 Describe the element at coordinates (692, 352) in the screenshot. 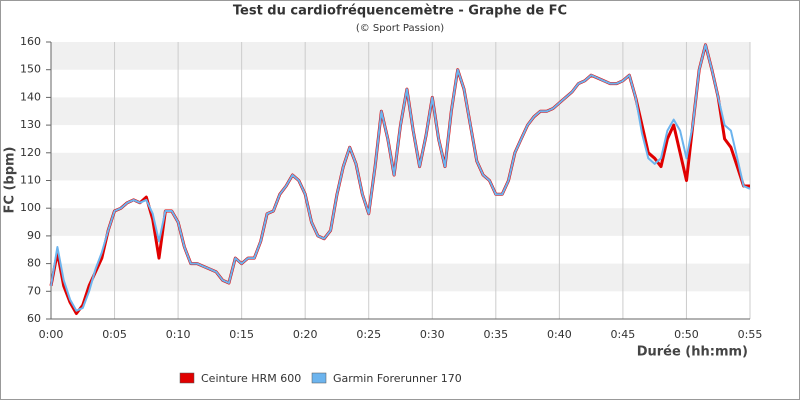

I see `x-axis-label: Durée (hh:mm)` at that location.